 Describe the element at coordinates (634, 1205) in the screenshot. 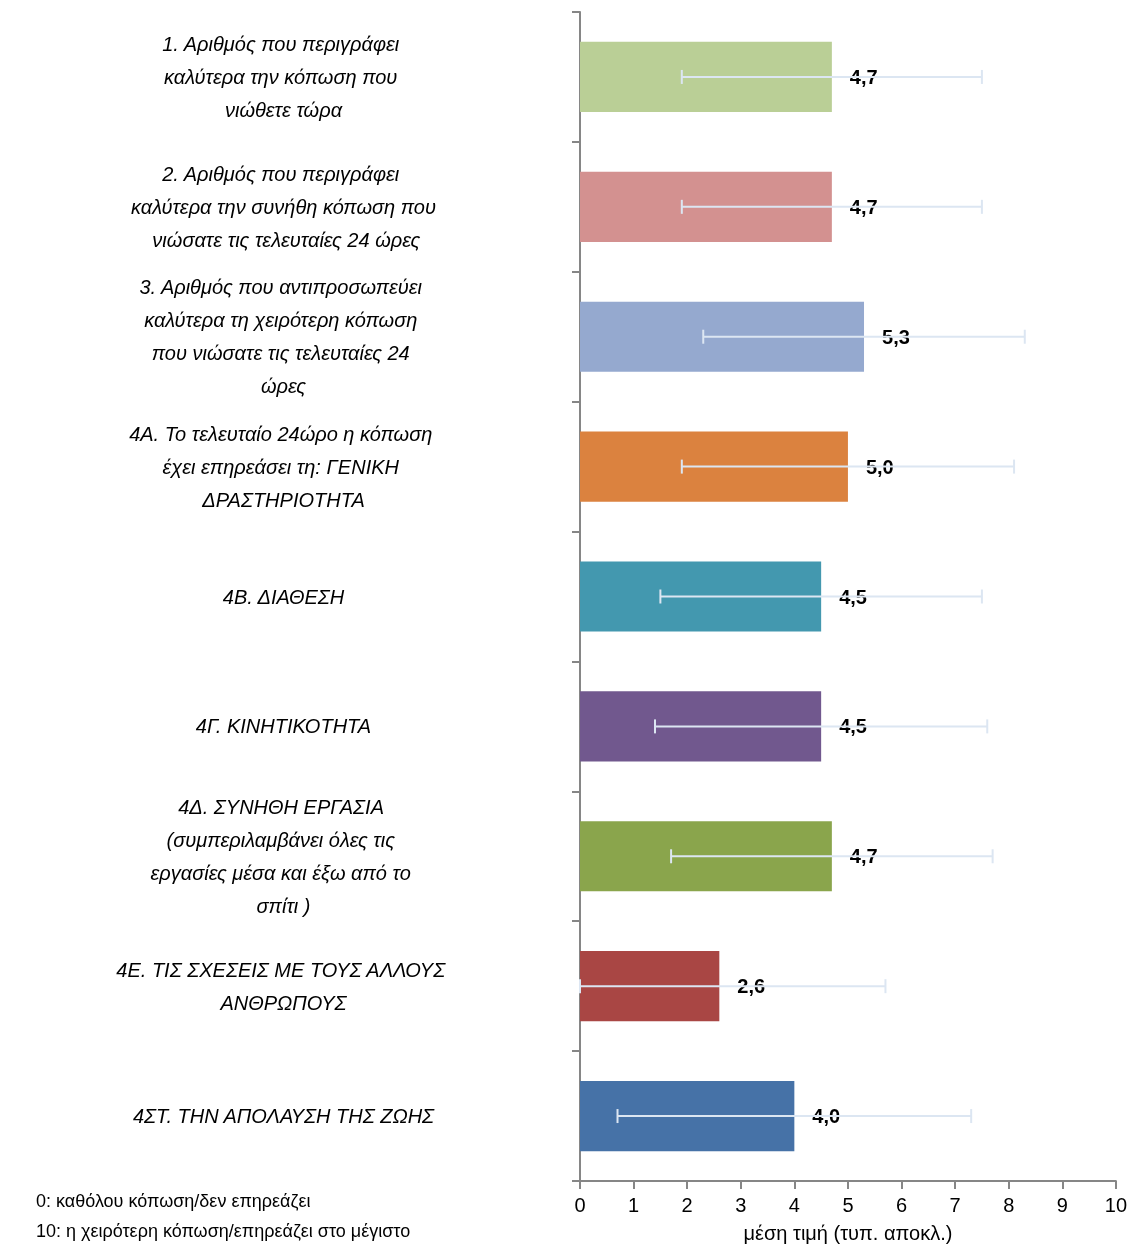

I see `x-tick-label: 1` at that location.